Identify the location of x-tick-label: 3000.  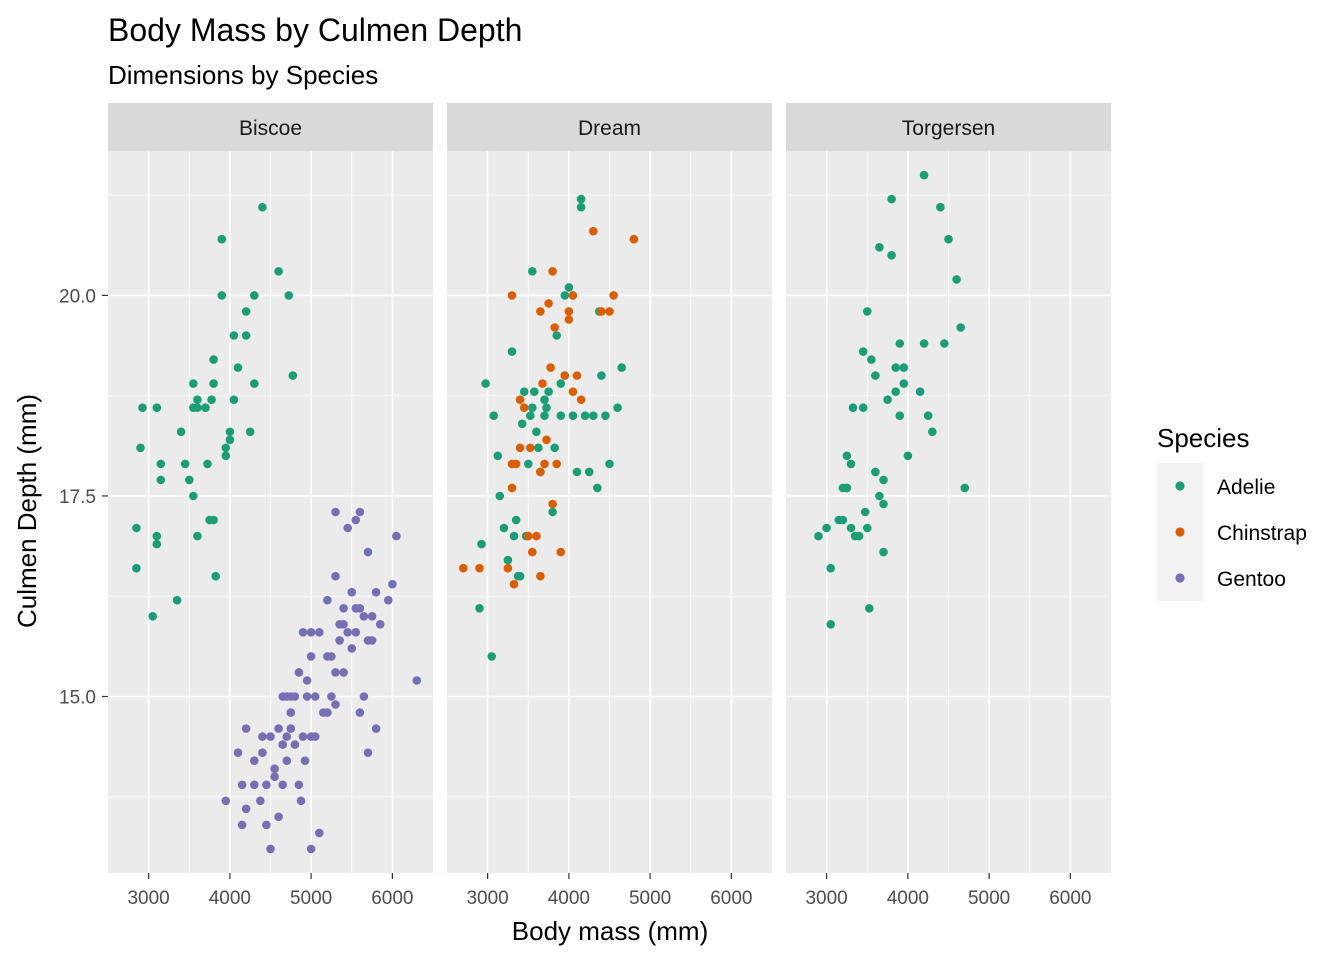
(148, 898).